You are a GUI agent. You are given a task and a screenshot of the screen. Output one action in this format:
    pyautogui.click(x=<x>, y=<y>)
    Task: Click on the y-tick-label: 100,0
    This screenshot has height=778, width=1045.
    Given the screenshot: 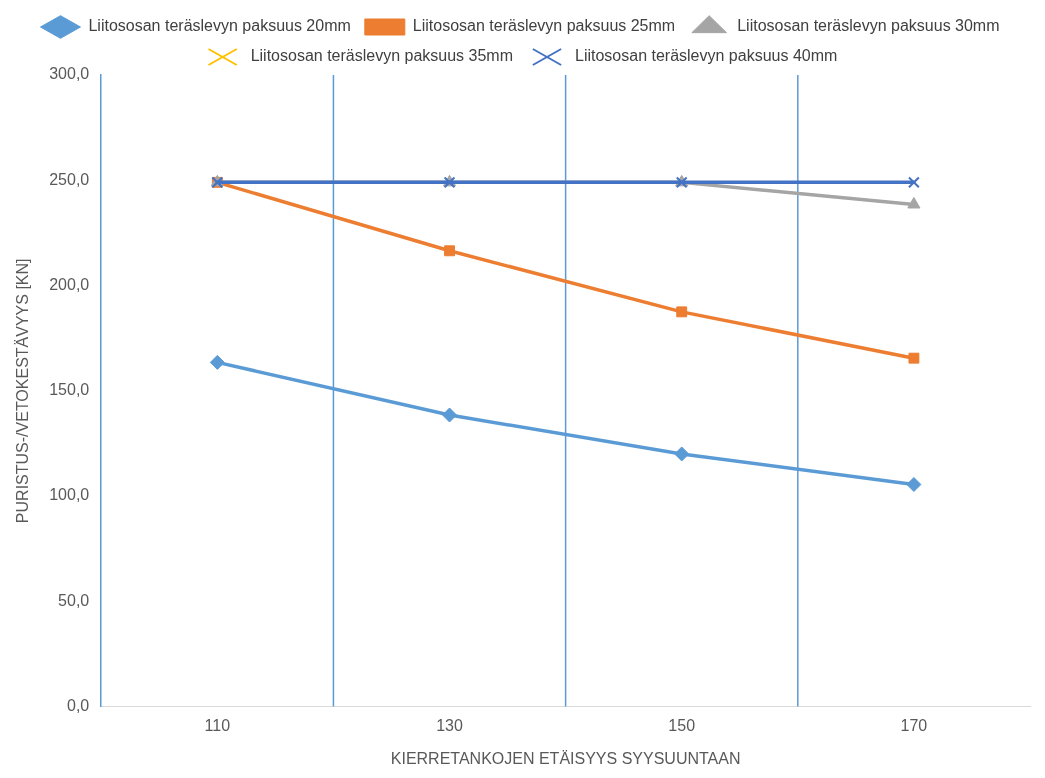 What is the action you would take?
    pyautogui.click(x=69, y=495)
    